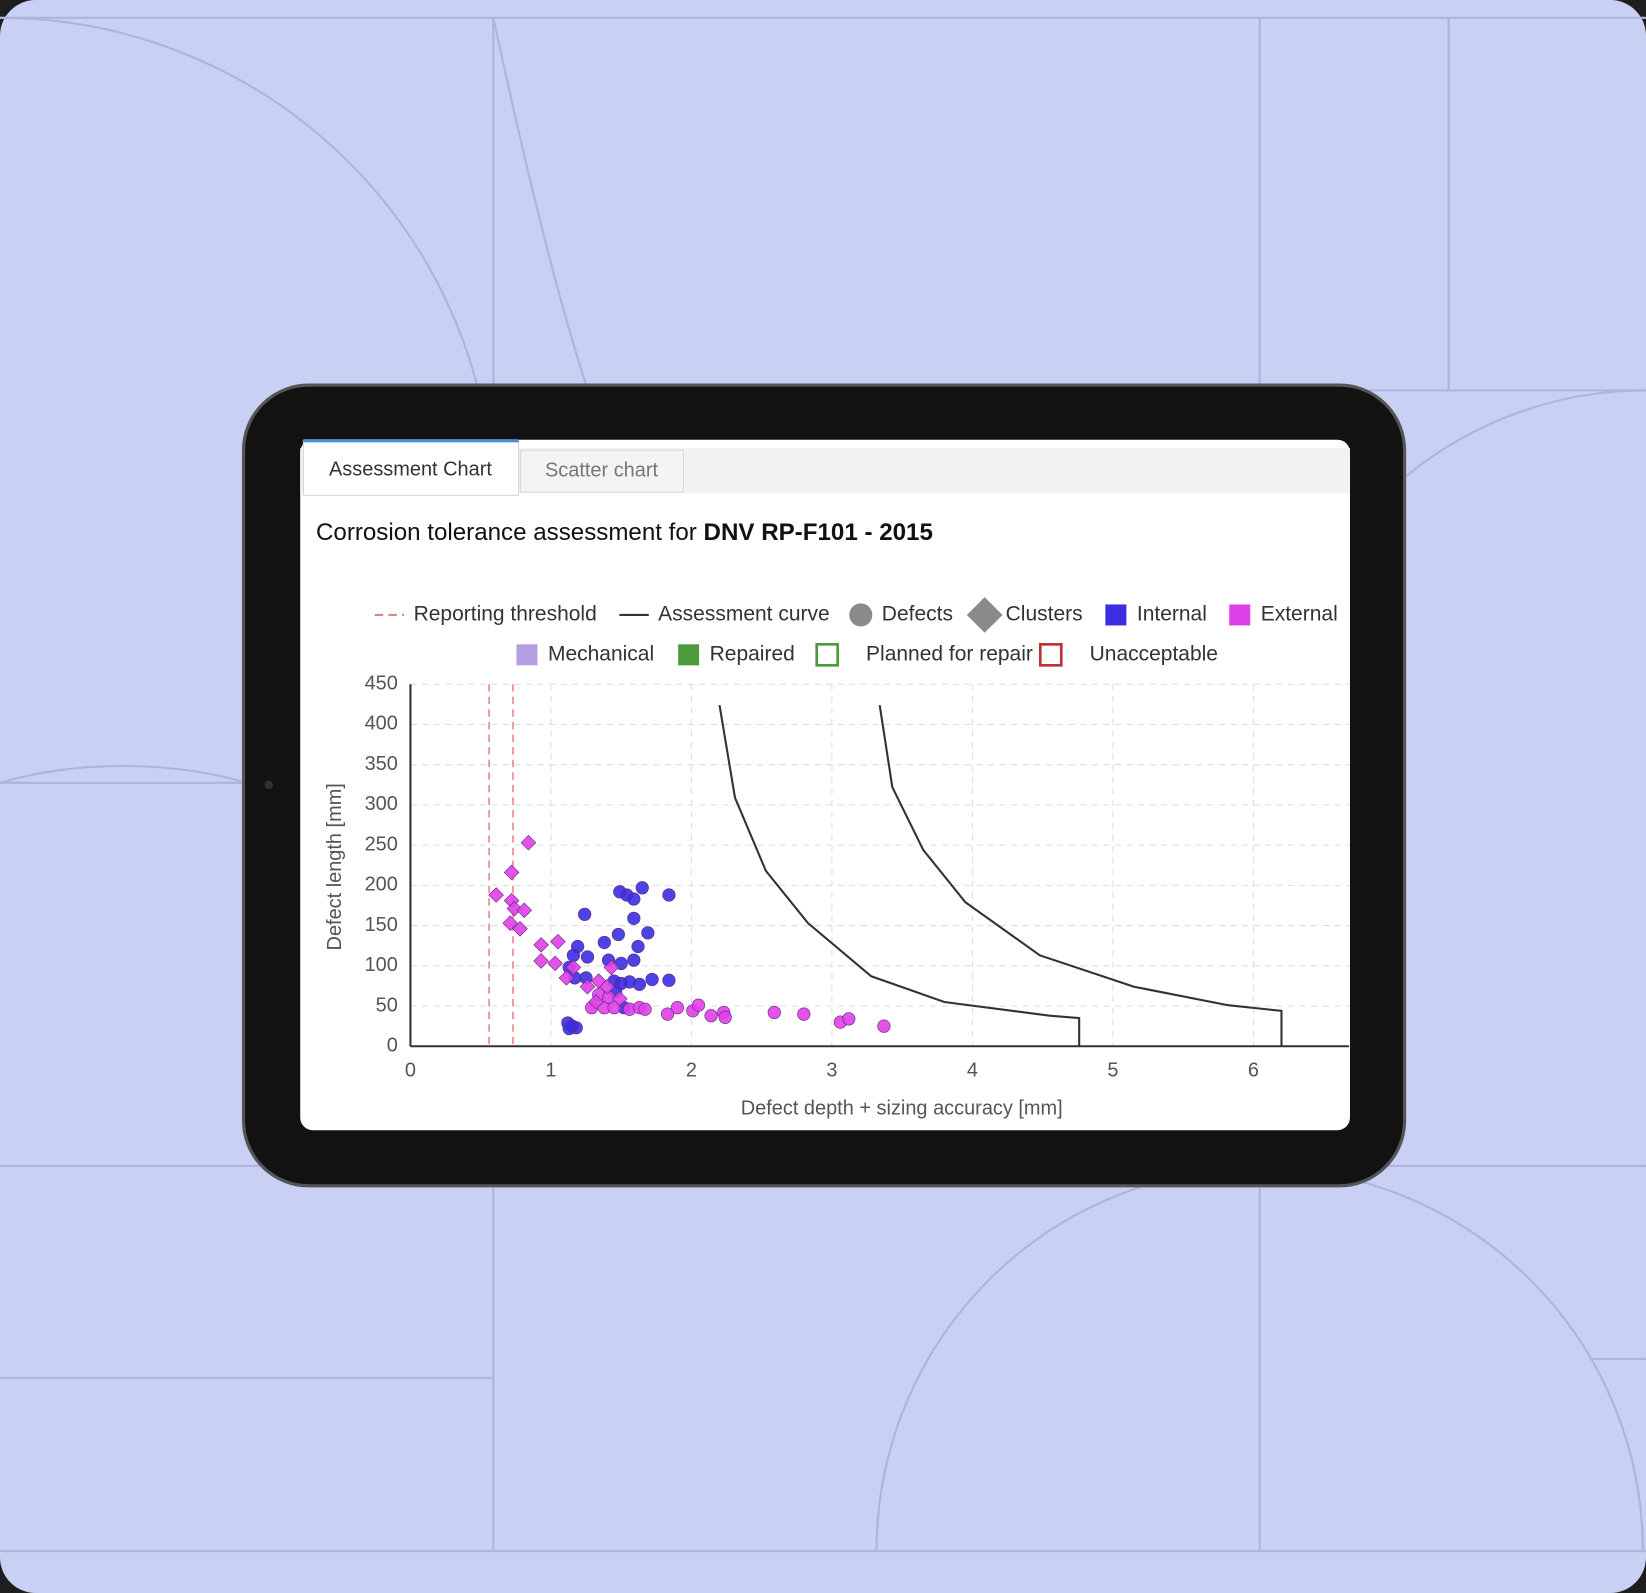 This screenshot has height=1593, width=1646. What do you see at coordinates (972, 1071) in the screenshot?
I see `x-tick-label: 4` at bounding box center [972, 1071].